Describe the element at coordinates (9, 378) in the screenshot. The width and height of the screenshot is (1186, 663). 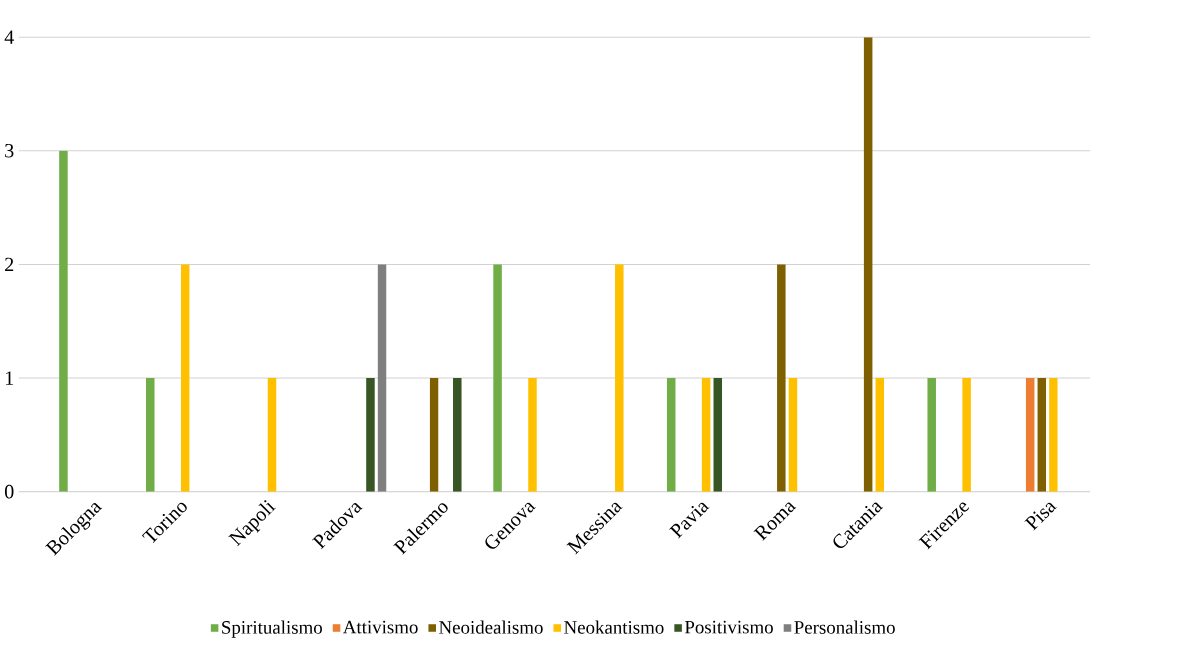
I see `y-tick-label: 1` at that location.